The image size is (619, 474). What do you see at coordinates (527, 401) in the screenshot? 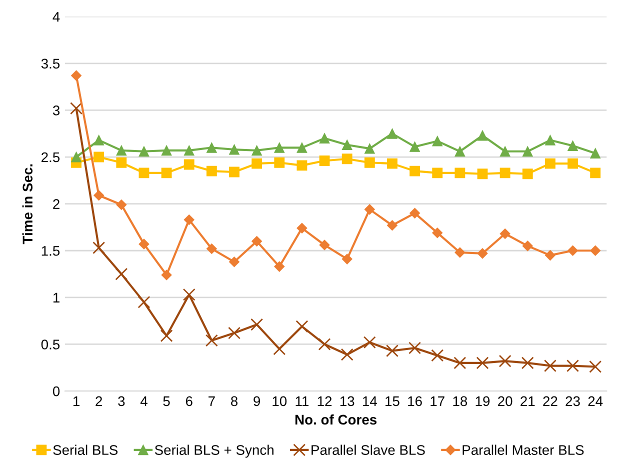
I see `x-tick-label: 21` at bounding box center [527, 401].